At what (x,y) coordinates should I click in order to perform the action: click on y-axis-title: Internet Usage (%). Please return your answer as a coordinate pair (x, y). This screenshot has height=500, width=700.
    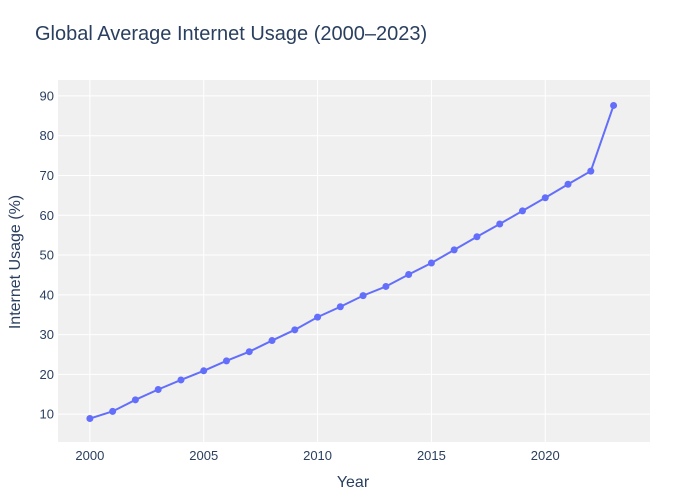
    Looking at the image, I should click on (15, 262).